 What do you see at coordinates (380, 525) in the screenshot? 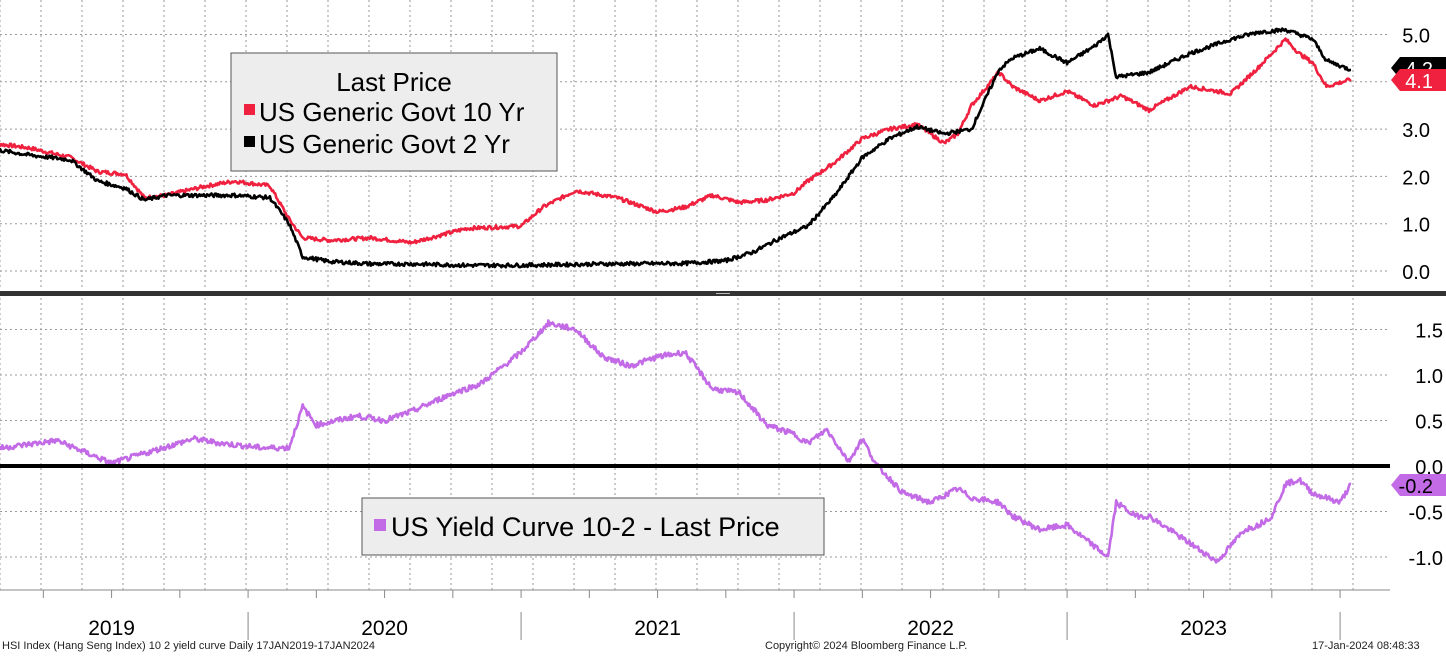
I see `legend-swatch-curve` at bounding box center [380, 525].